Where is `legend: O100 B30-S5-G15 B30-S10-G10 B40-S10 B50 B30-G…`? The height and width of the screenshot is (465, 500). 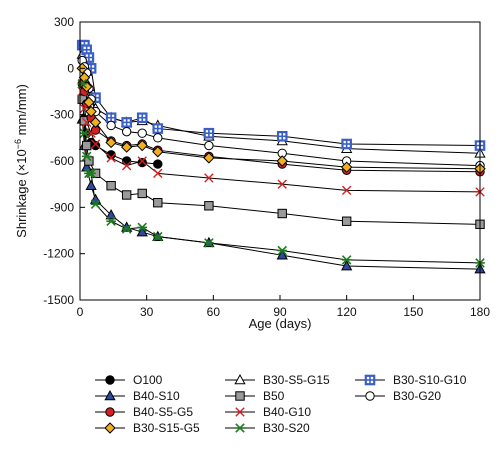
legend: O100 B30-S5-G15 B30-S10-G10 B40-S10 B50 B30-G… is located at coordinates (281, 404).